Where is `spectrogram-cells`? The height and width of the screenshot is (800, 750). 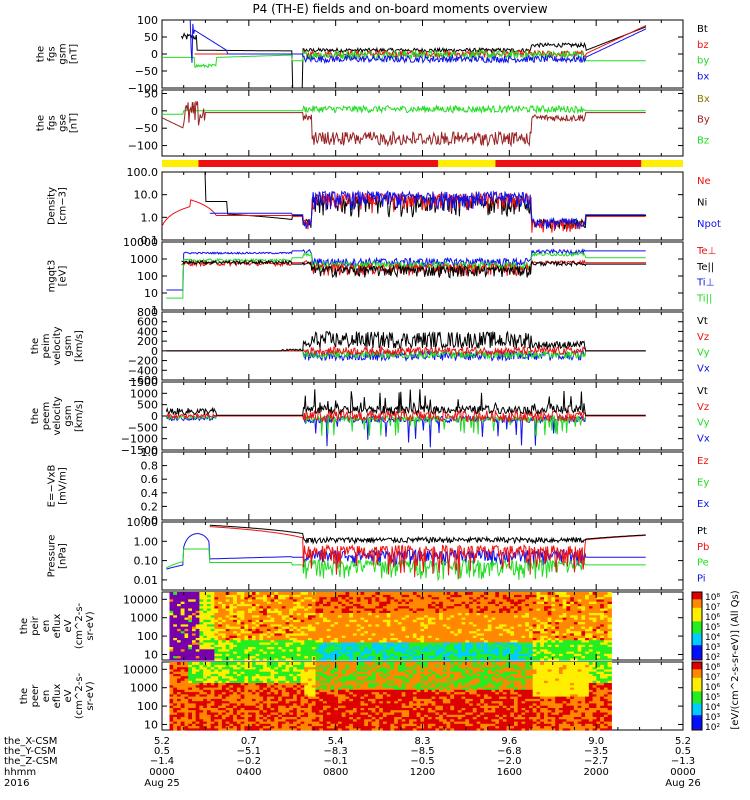
spectrogram-cells is located at coordinates (390, 696).